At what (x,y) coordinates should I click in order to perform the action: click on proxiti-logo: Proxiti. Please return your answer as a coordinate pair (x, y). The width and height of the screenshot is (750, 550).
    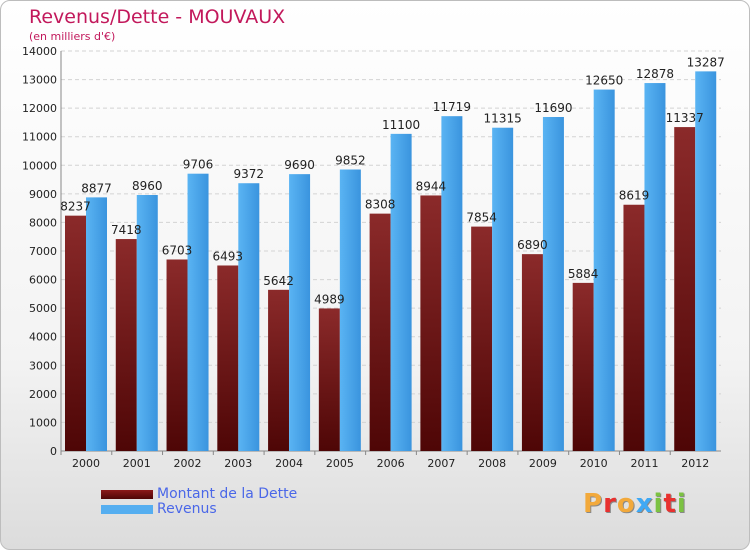
    Looking at the image, I should click on (635, 504).